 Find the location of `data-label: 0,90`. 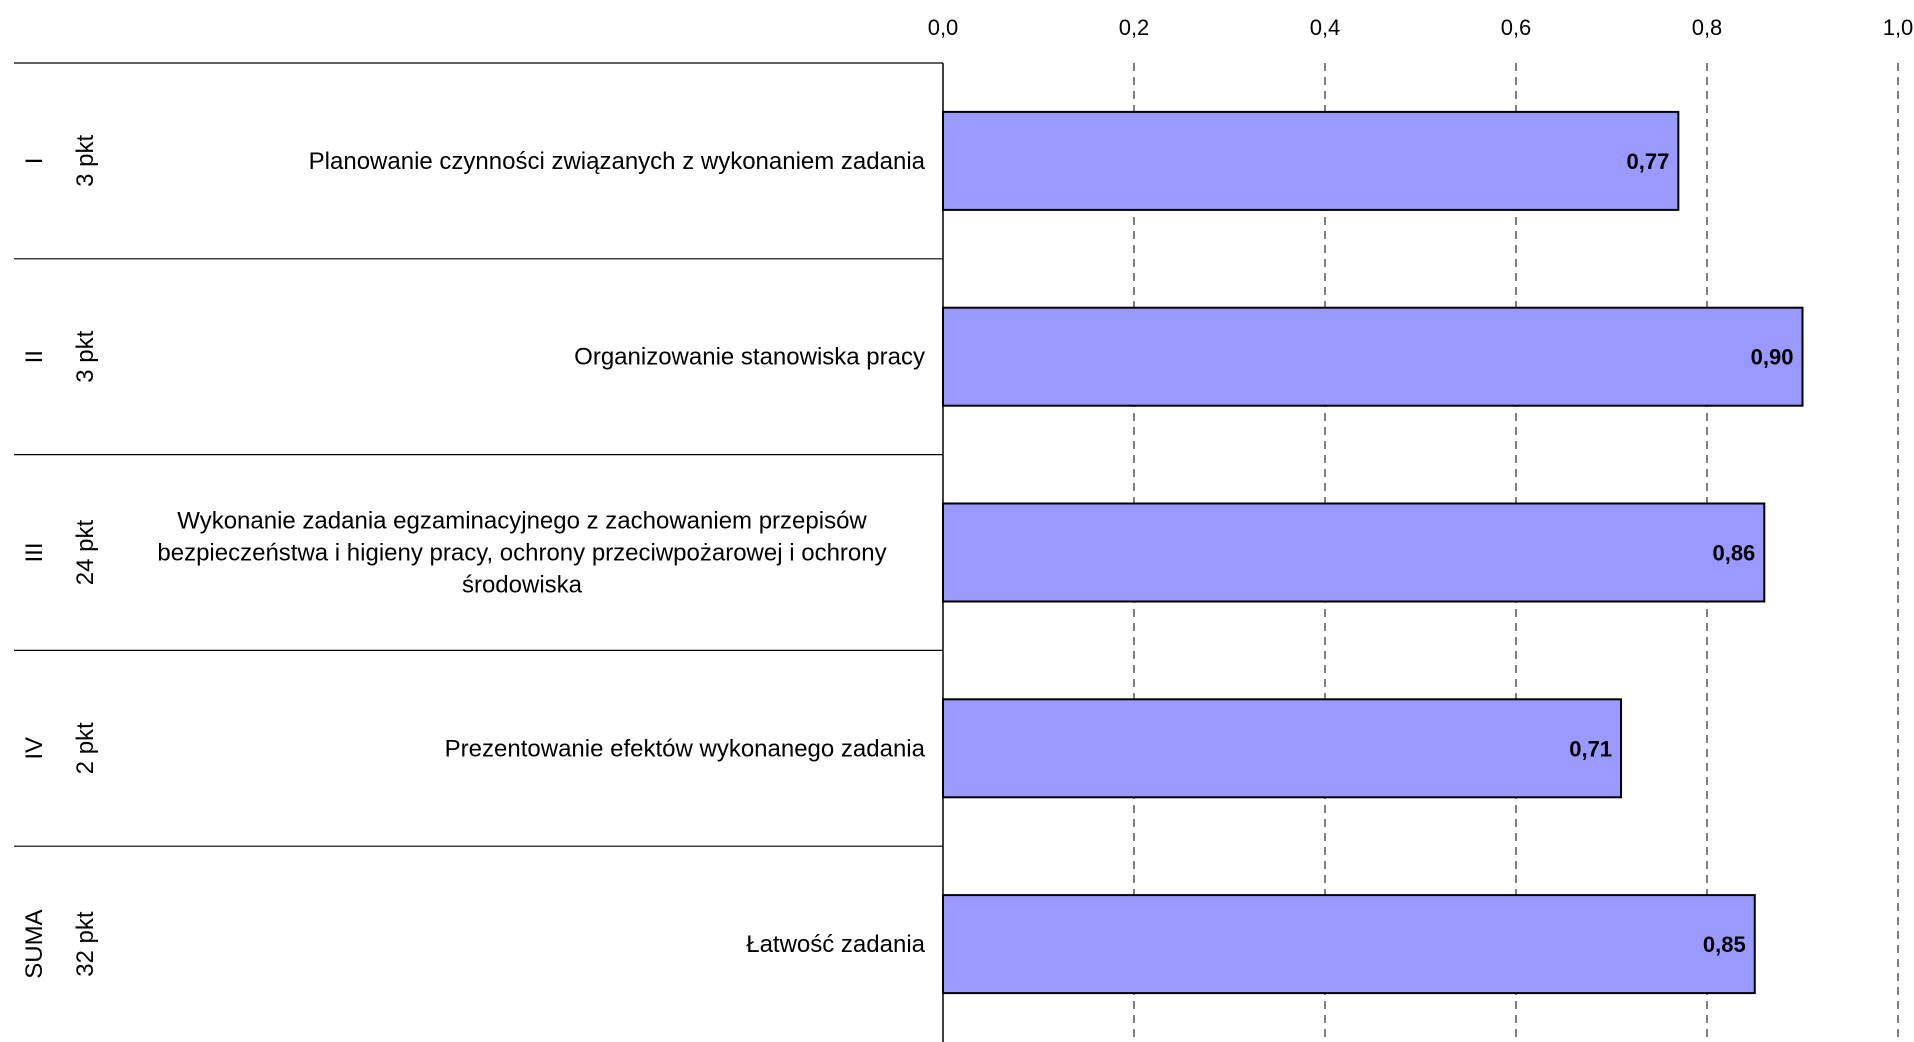

data-label: 0,90 is located at coordinates (1772, 357).